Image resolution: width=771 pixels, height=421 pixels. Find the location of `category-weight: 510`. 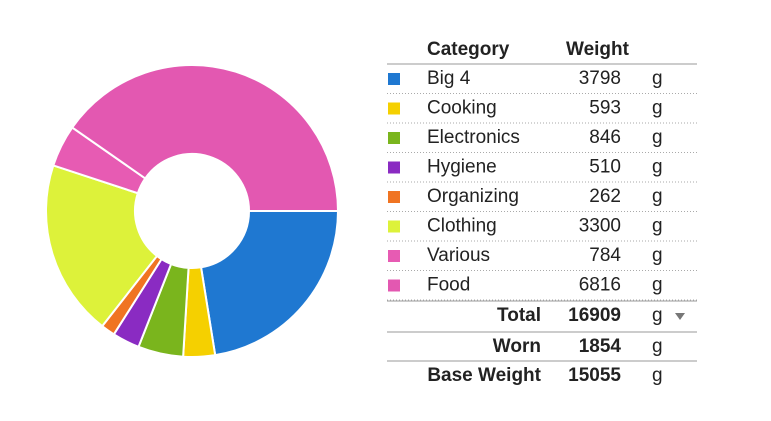

category-weight: 510 is located at coordinates (605, 167).